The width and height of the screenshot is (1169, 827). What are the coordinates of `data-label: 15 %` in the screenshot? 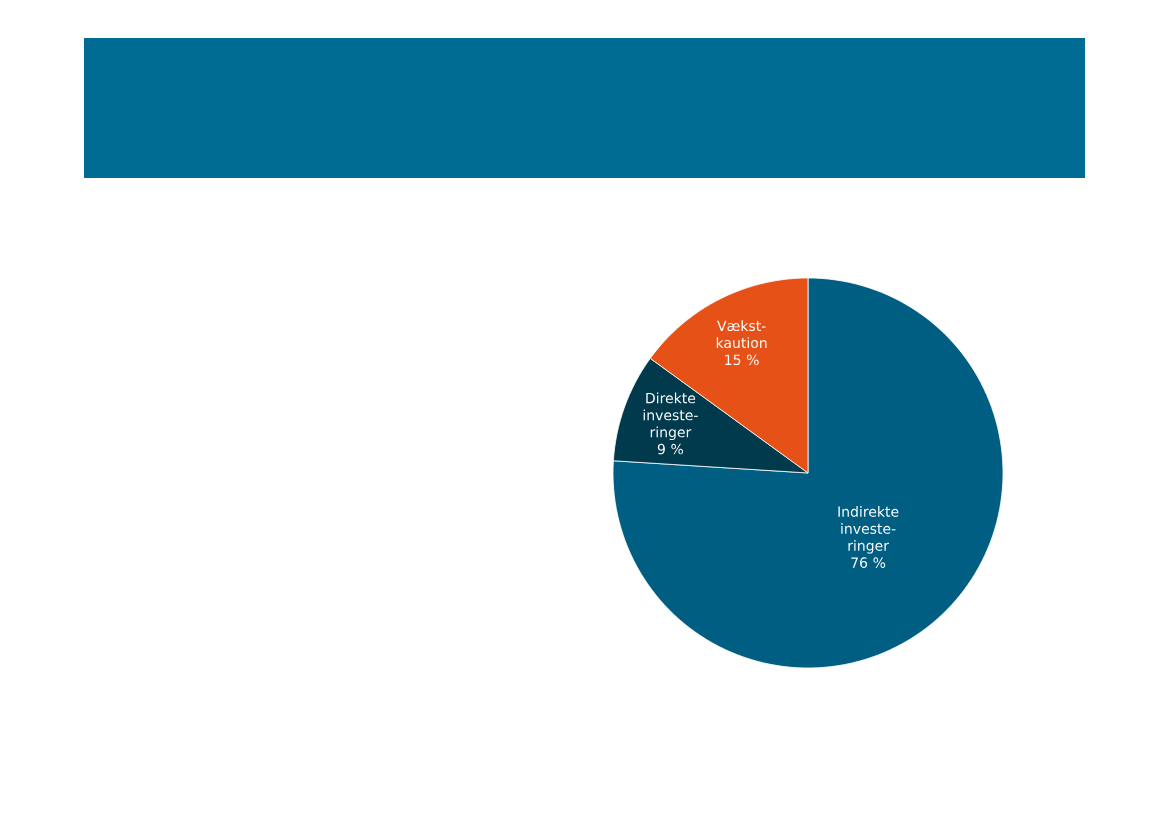 It's located at (742, 360).